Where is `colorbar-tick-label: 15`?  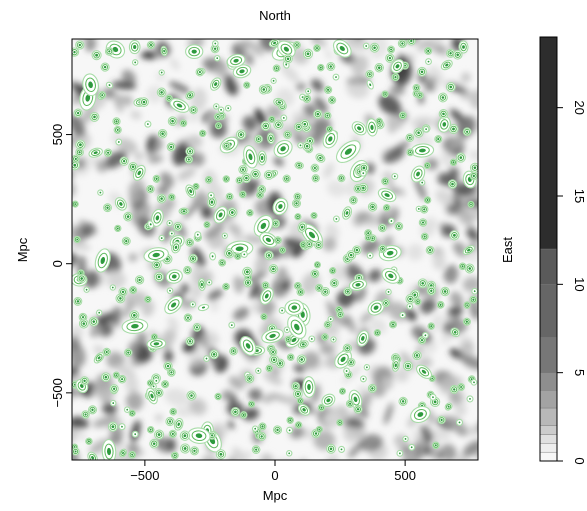 colorbar-tick-label: 15 is located at coordinates (579, 196).